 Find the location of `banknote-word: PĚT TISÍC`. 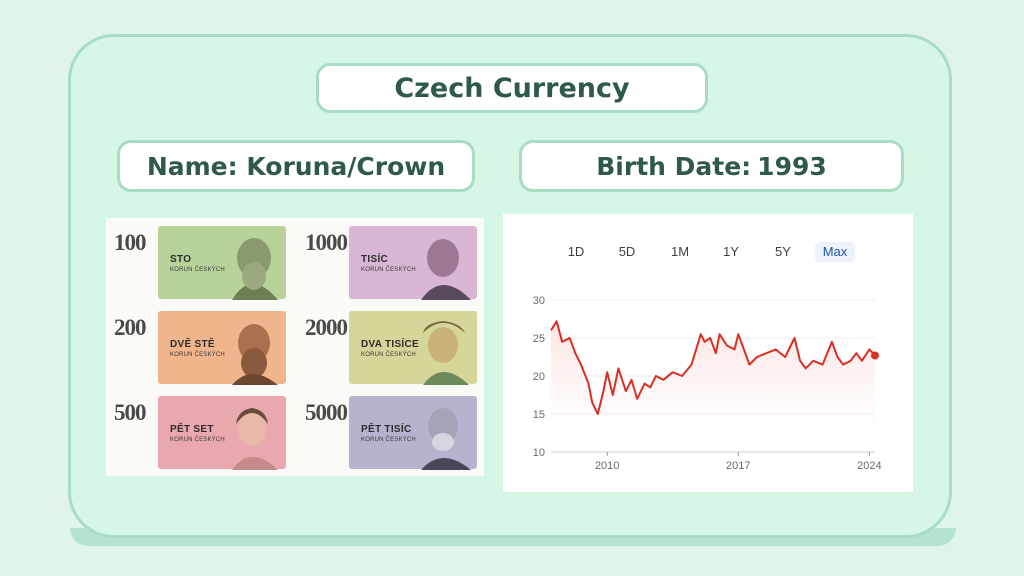

banknote-word: PĚT TISÍC is located at coordinates (386, 429).